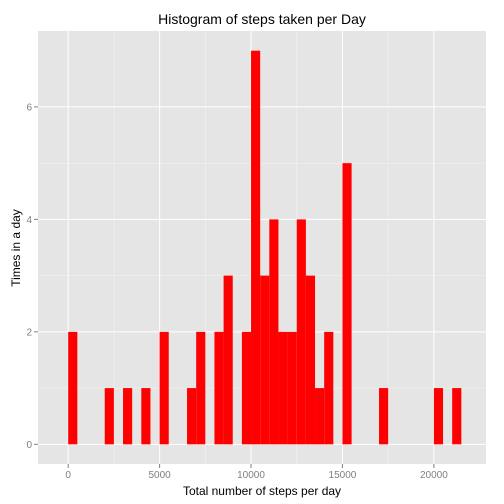 The width and height of the screenshot is (504, 504). What do you see at coordinates (159, 475) in the screenshot?
I see `x-tick-label: 5000` at bounding box center [159, 475].